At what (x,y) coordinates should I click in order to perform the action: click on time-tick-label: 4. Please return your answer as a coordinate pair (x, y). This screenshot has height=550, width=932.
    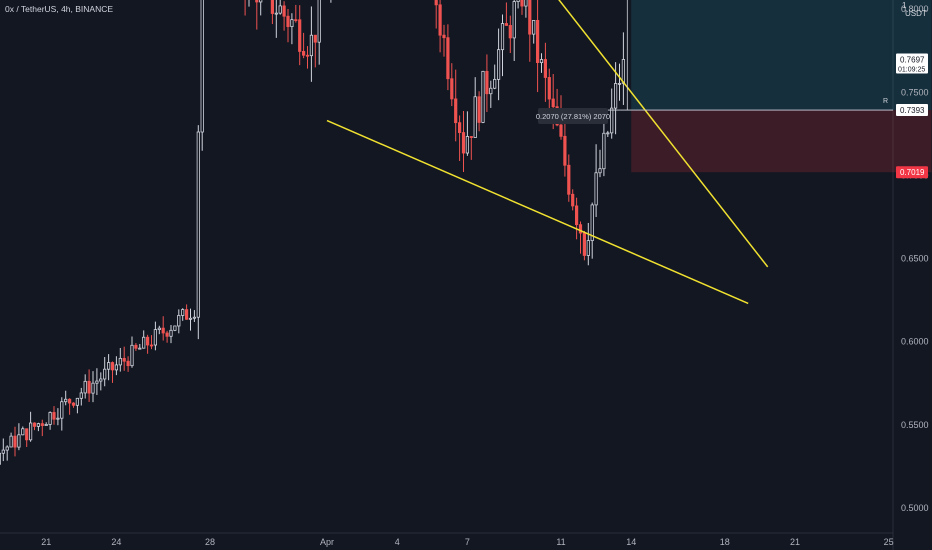
    Looking at the image, I should click on (397, 542).